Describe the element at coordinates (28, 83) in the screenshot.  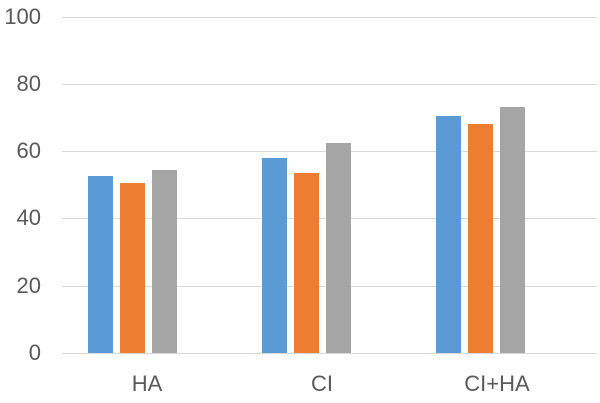
I see `y-tick-label: 80` at that location.